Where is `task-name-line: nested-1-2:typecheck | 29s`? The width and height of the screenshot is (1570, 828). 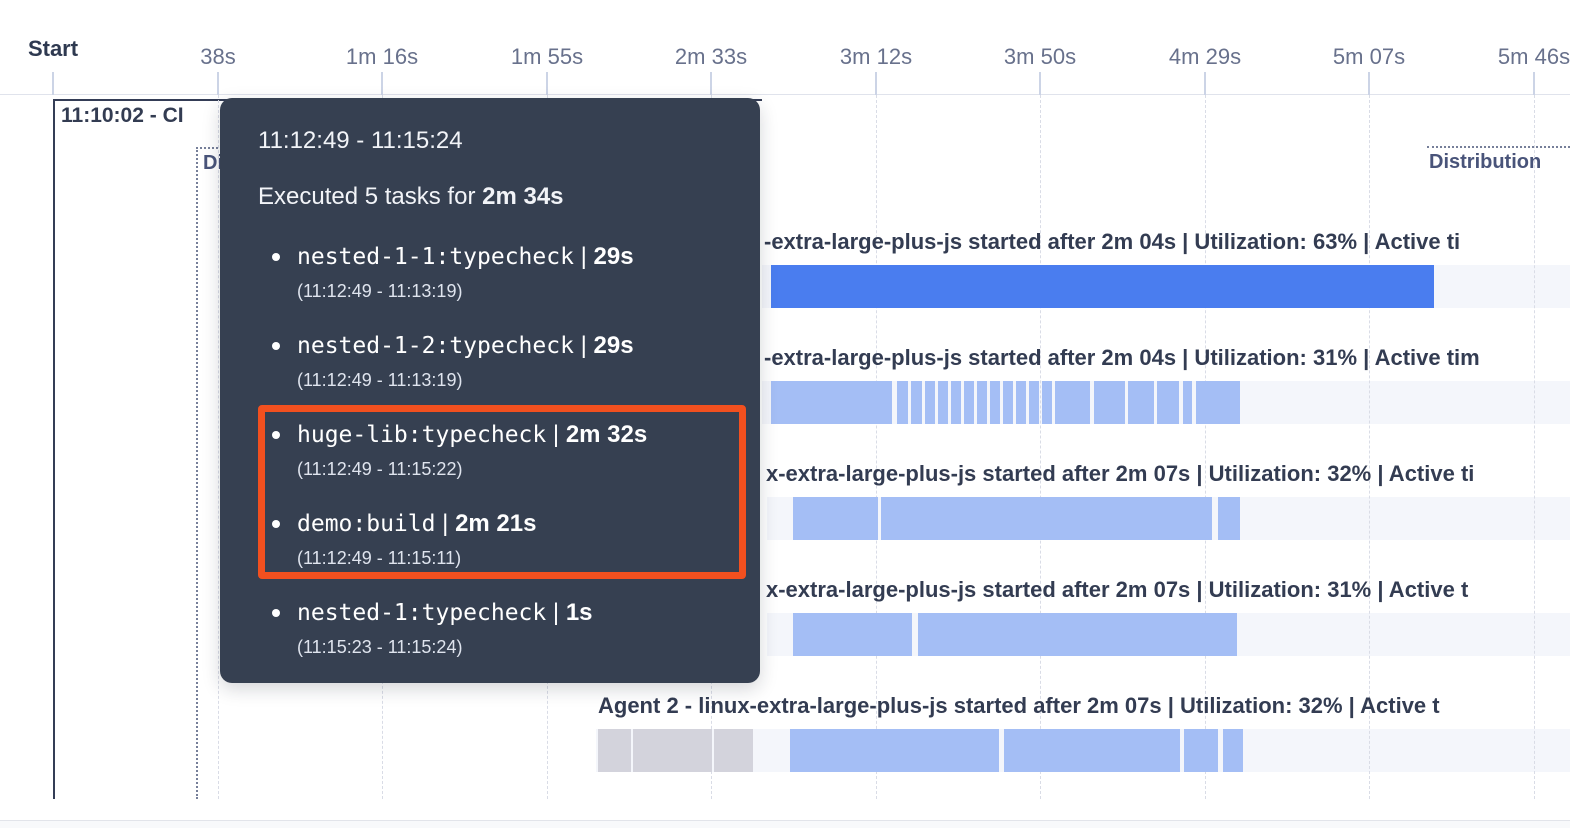 task-name-line: nested-1-2:typecheck | 29s is located at coordinates (521, 346).